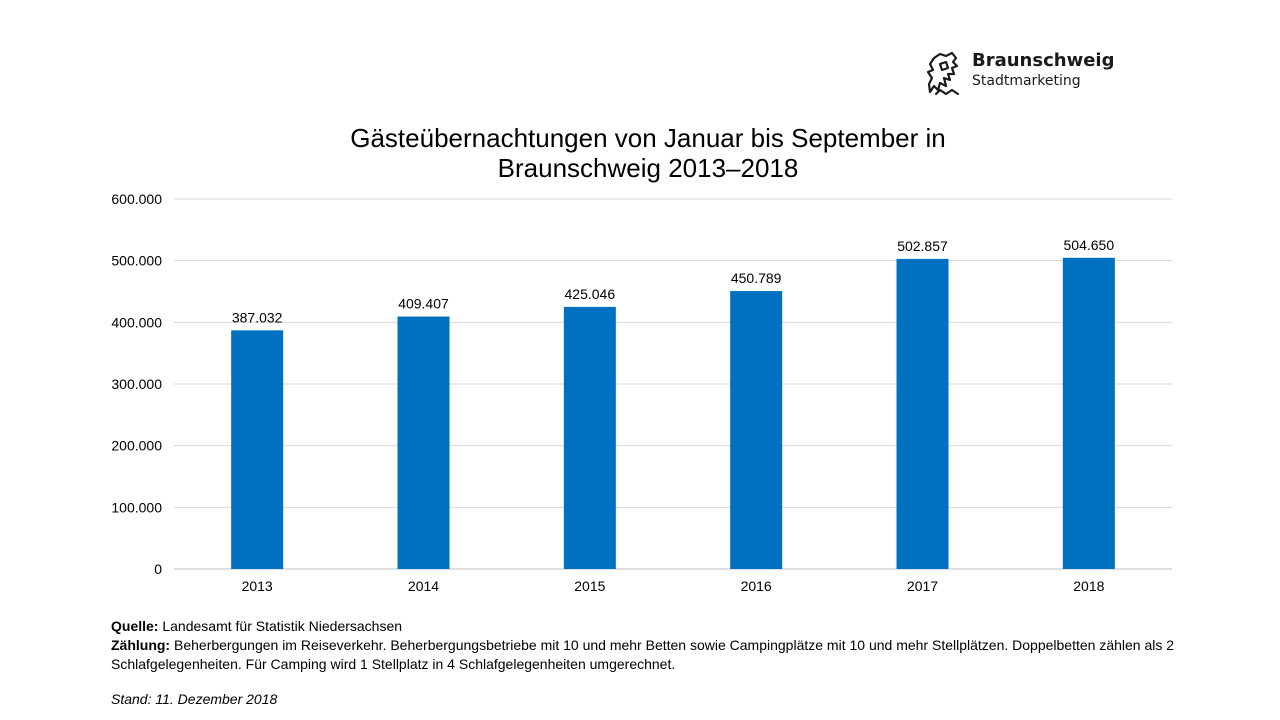 This screenshot has height=720, width=1280. What do you see at coordinates (648, 168) in the screenshot?
I see `chart-title-line-2: Braunschweig 2013–2018` at bounding box center [648, 168].